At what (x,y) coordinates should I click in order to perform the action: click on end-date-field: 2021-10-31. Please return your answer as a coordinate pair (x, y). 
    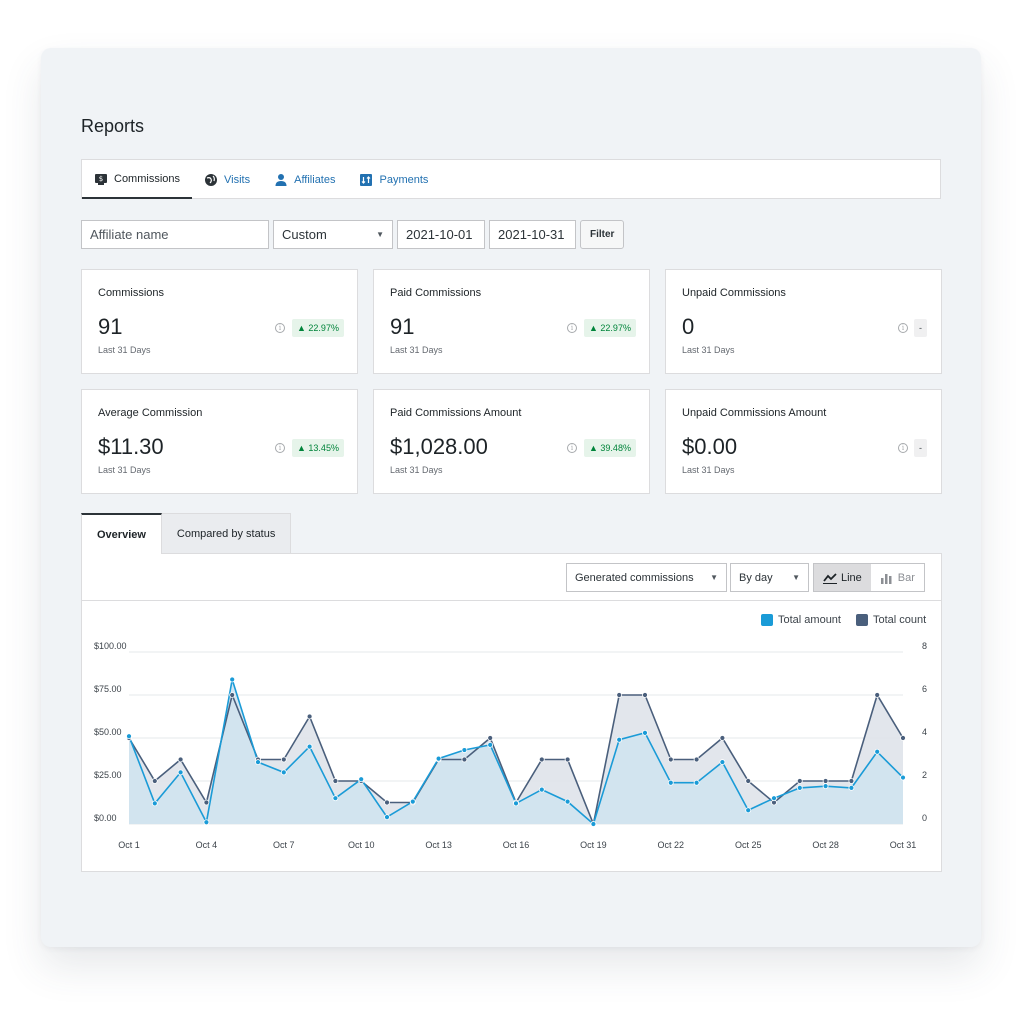
    Looking at the image, I should click on (532, 234).